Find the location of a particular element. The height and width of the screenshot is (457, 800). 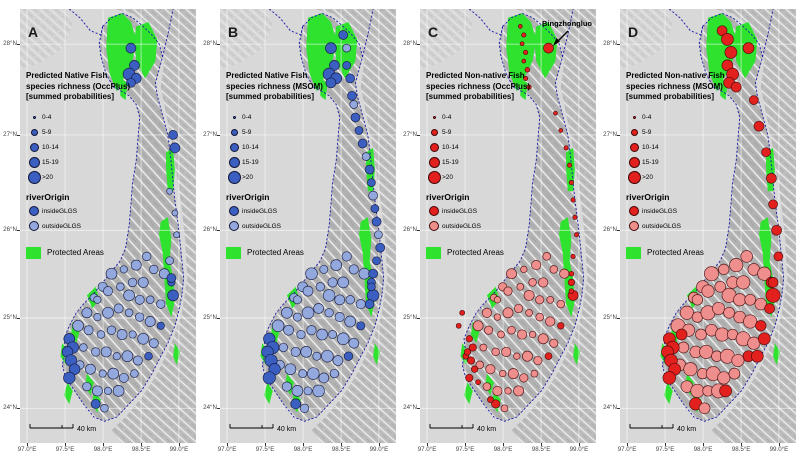

annotation-arrowhead is located at coordinates (556, 42).